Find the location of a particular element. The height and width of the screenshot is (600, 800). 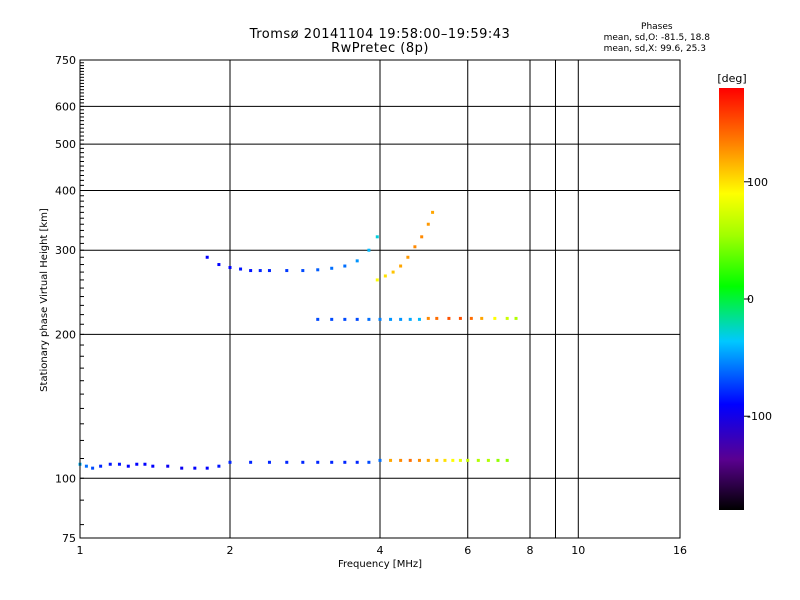

x-tick-label: 16 is located at coordinates (680, 550).